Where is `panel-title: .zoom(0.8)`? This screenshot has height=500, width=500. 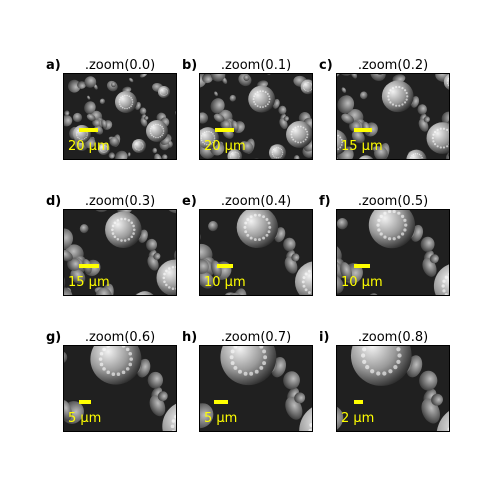 panel-title: .zoom(0.8) is located at coordinates (393, 337).